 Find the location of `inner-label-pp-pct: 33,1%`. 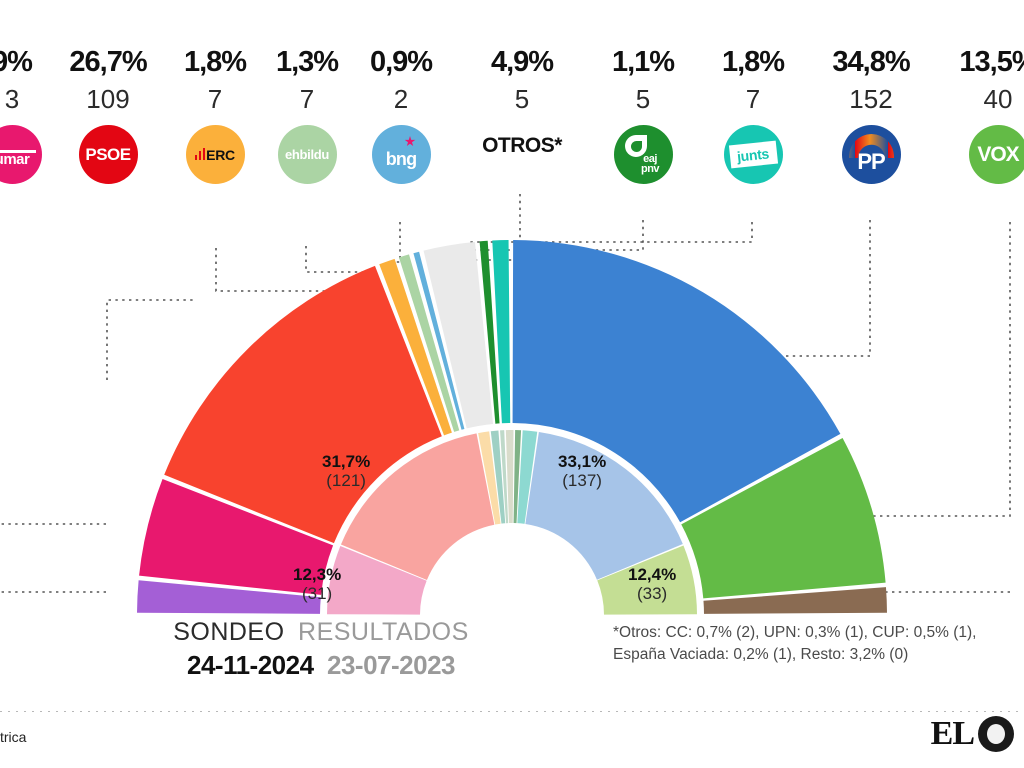

inner-label-pp-pct: 33,1% is located at coordinates (582, 461).